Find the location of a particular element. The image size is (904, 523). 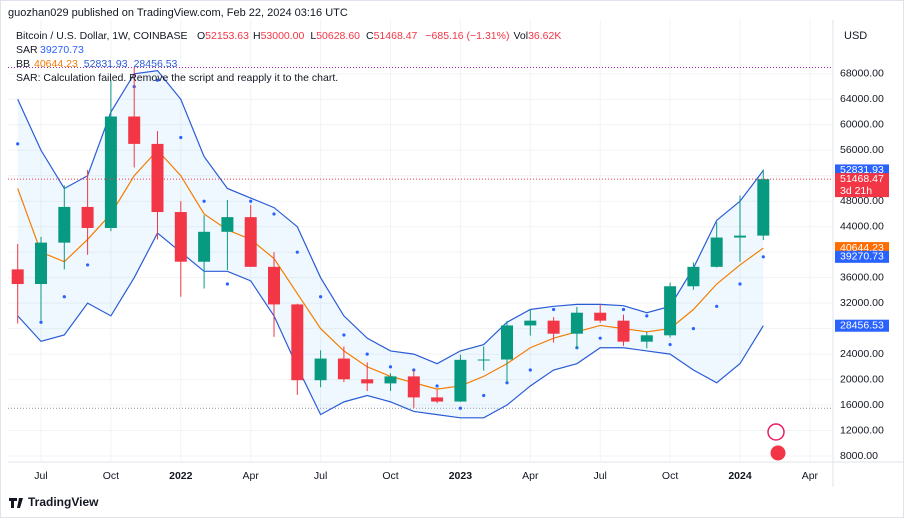

volume-label: Vol is located at coordinates (520, 36).